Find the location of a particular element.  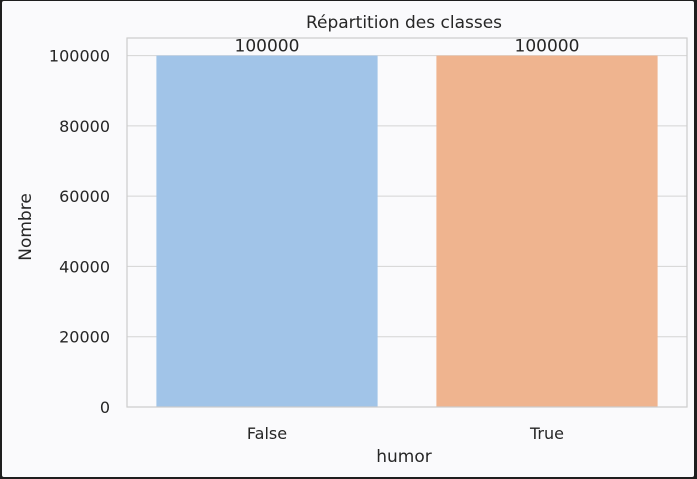

chart-title: Répartition des classes is located at coordinates (404, 23).